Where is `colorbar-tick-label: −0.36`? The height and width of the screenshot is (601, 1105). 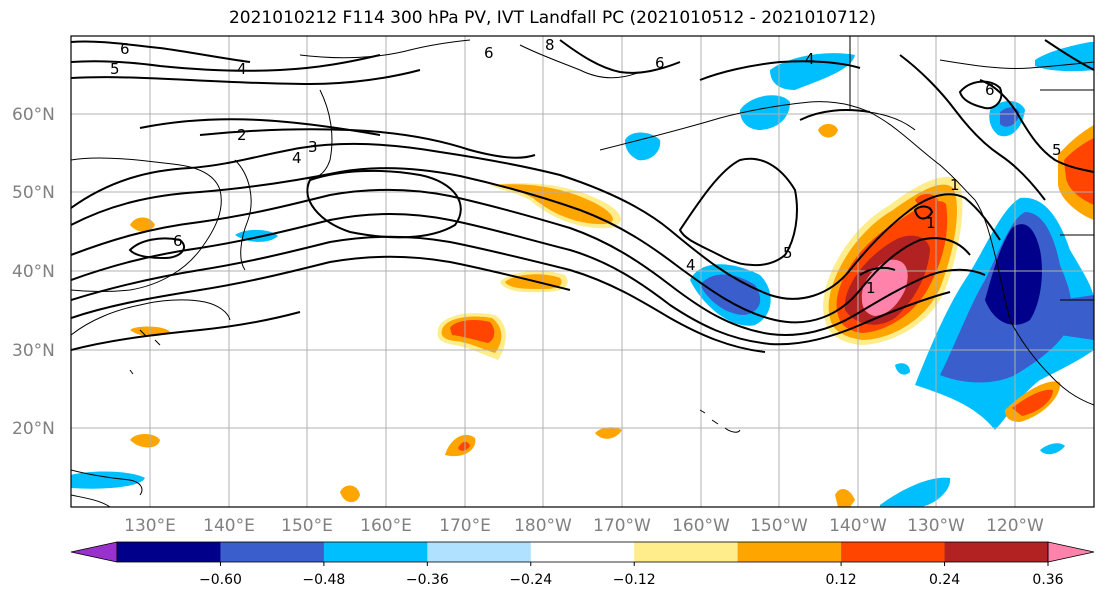 colorbar-tick-label: −0.36 is located at coordinates (427, 580).